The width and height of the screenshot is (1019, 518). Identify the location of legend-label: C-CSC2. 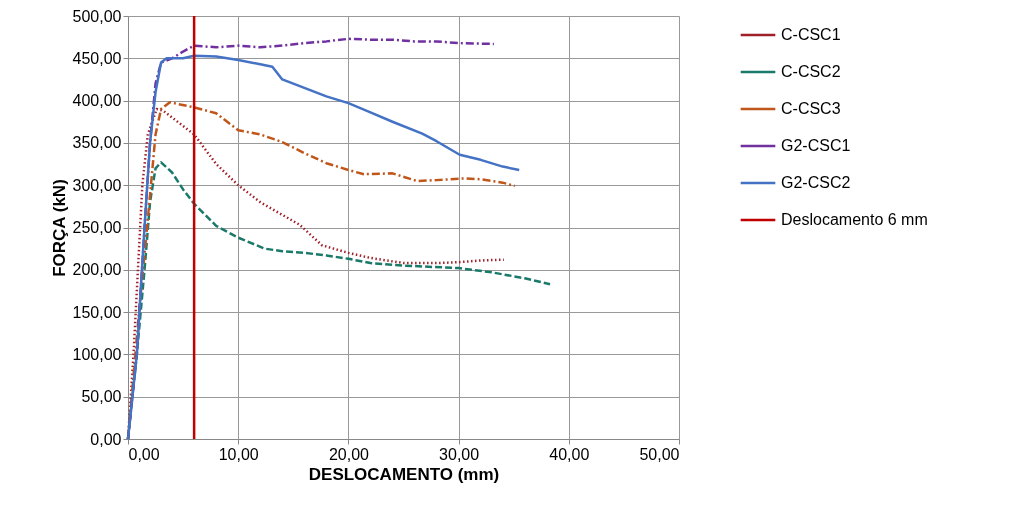
(811, 71).